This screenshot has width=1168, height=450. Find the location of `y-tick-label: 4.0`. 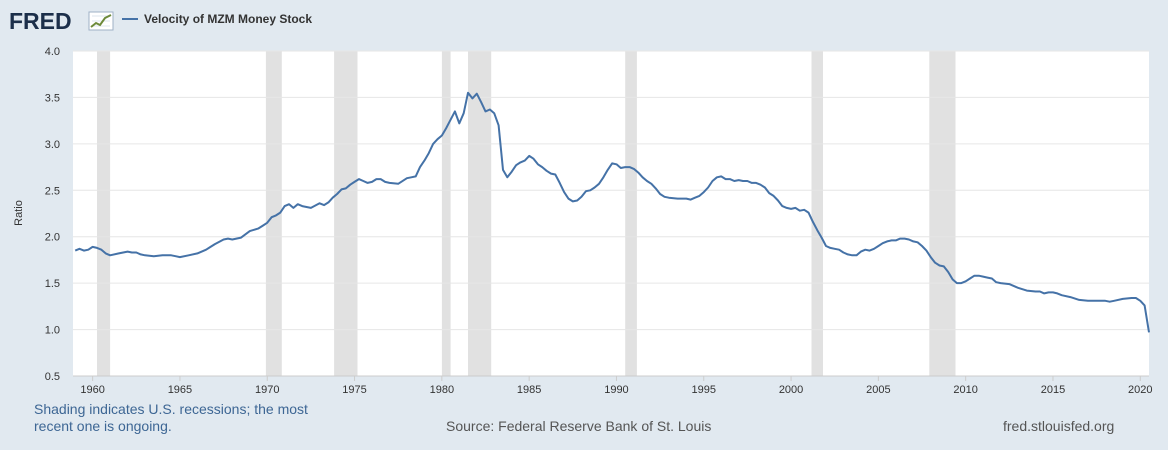

y-tick-label: 4.0 is located at coordinates (52, 52).